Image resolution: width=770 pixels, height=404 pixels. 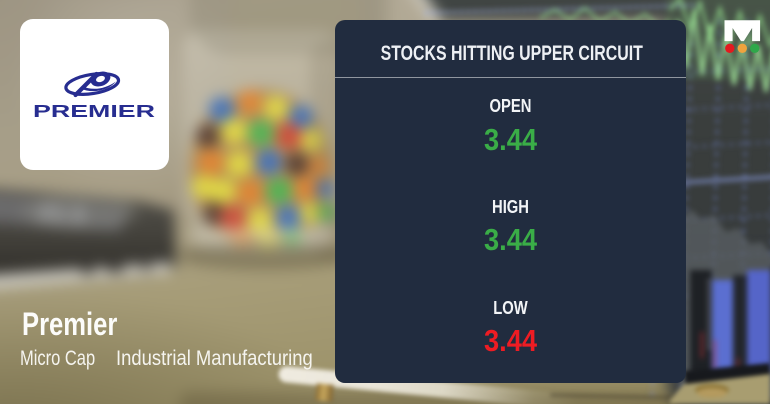 I want to click on svg-text: PREMIER, so click(x=94, y=111).